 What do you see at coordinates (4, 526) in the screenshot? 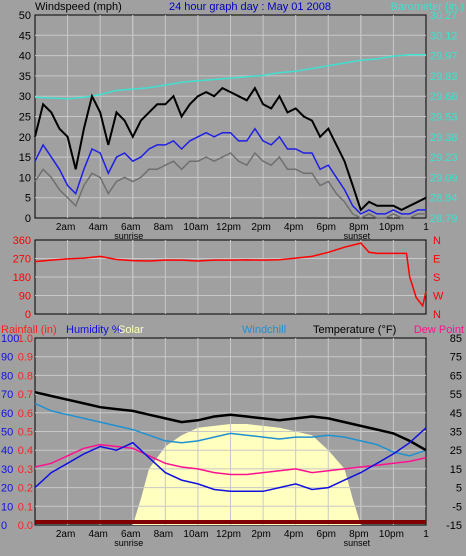
I see `humidity-tick: 0` at bounding box center [4, 526].